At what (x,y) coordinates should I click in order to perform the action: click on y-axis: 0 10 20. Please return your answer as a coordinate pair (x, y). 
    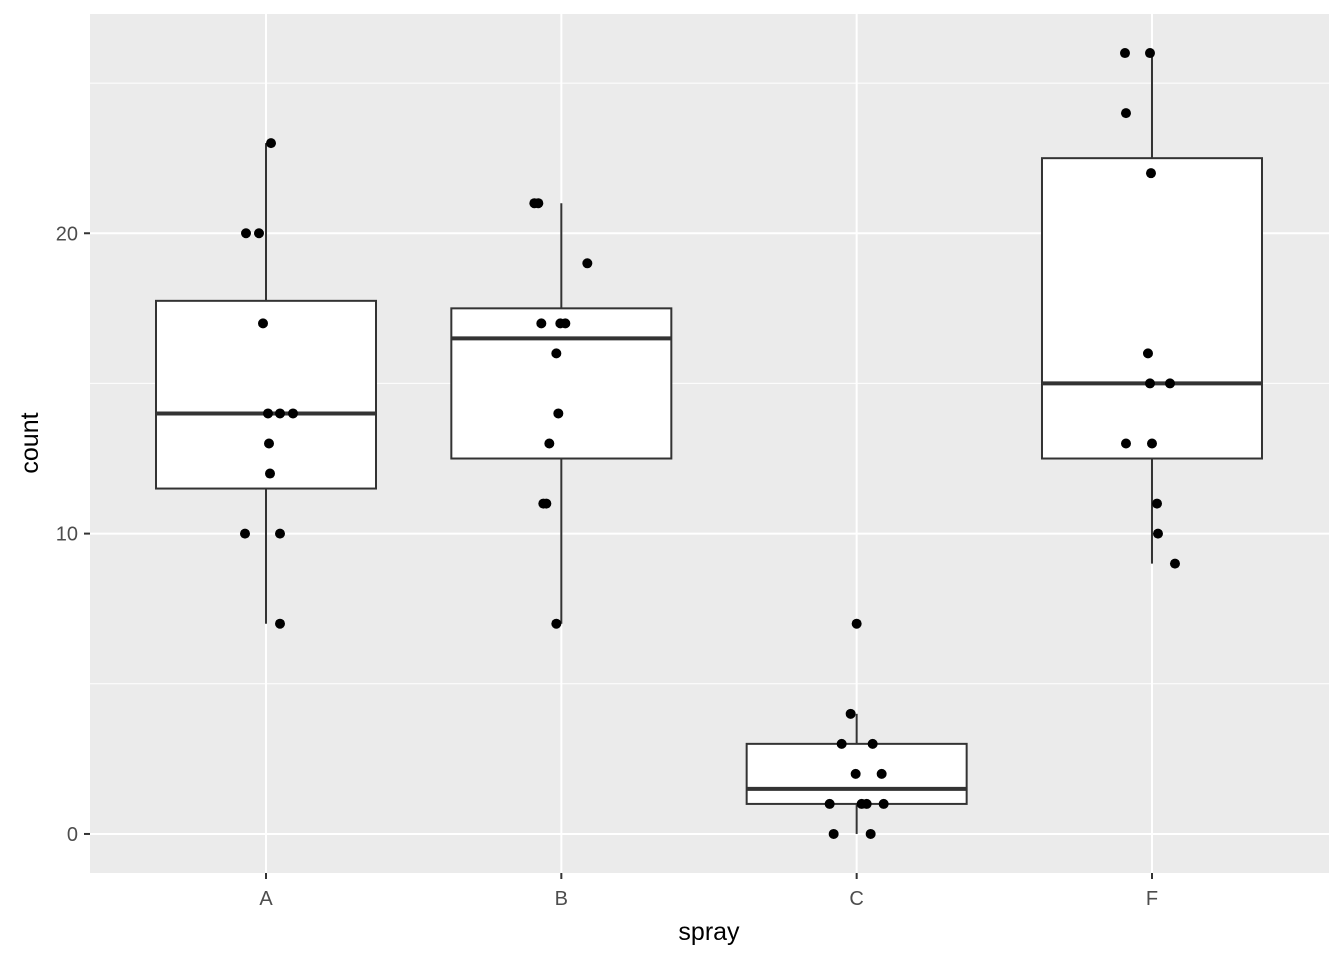
    Looking at the image, I should click on (73, 534).